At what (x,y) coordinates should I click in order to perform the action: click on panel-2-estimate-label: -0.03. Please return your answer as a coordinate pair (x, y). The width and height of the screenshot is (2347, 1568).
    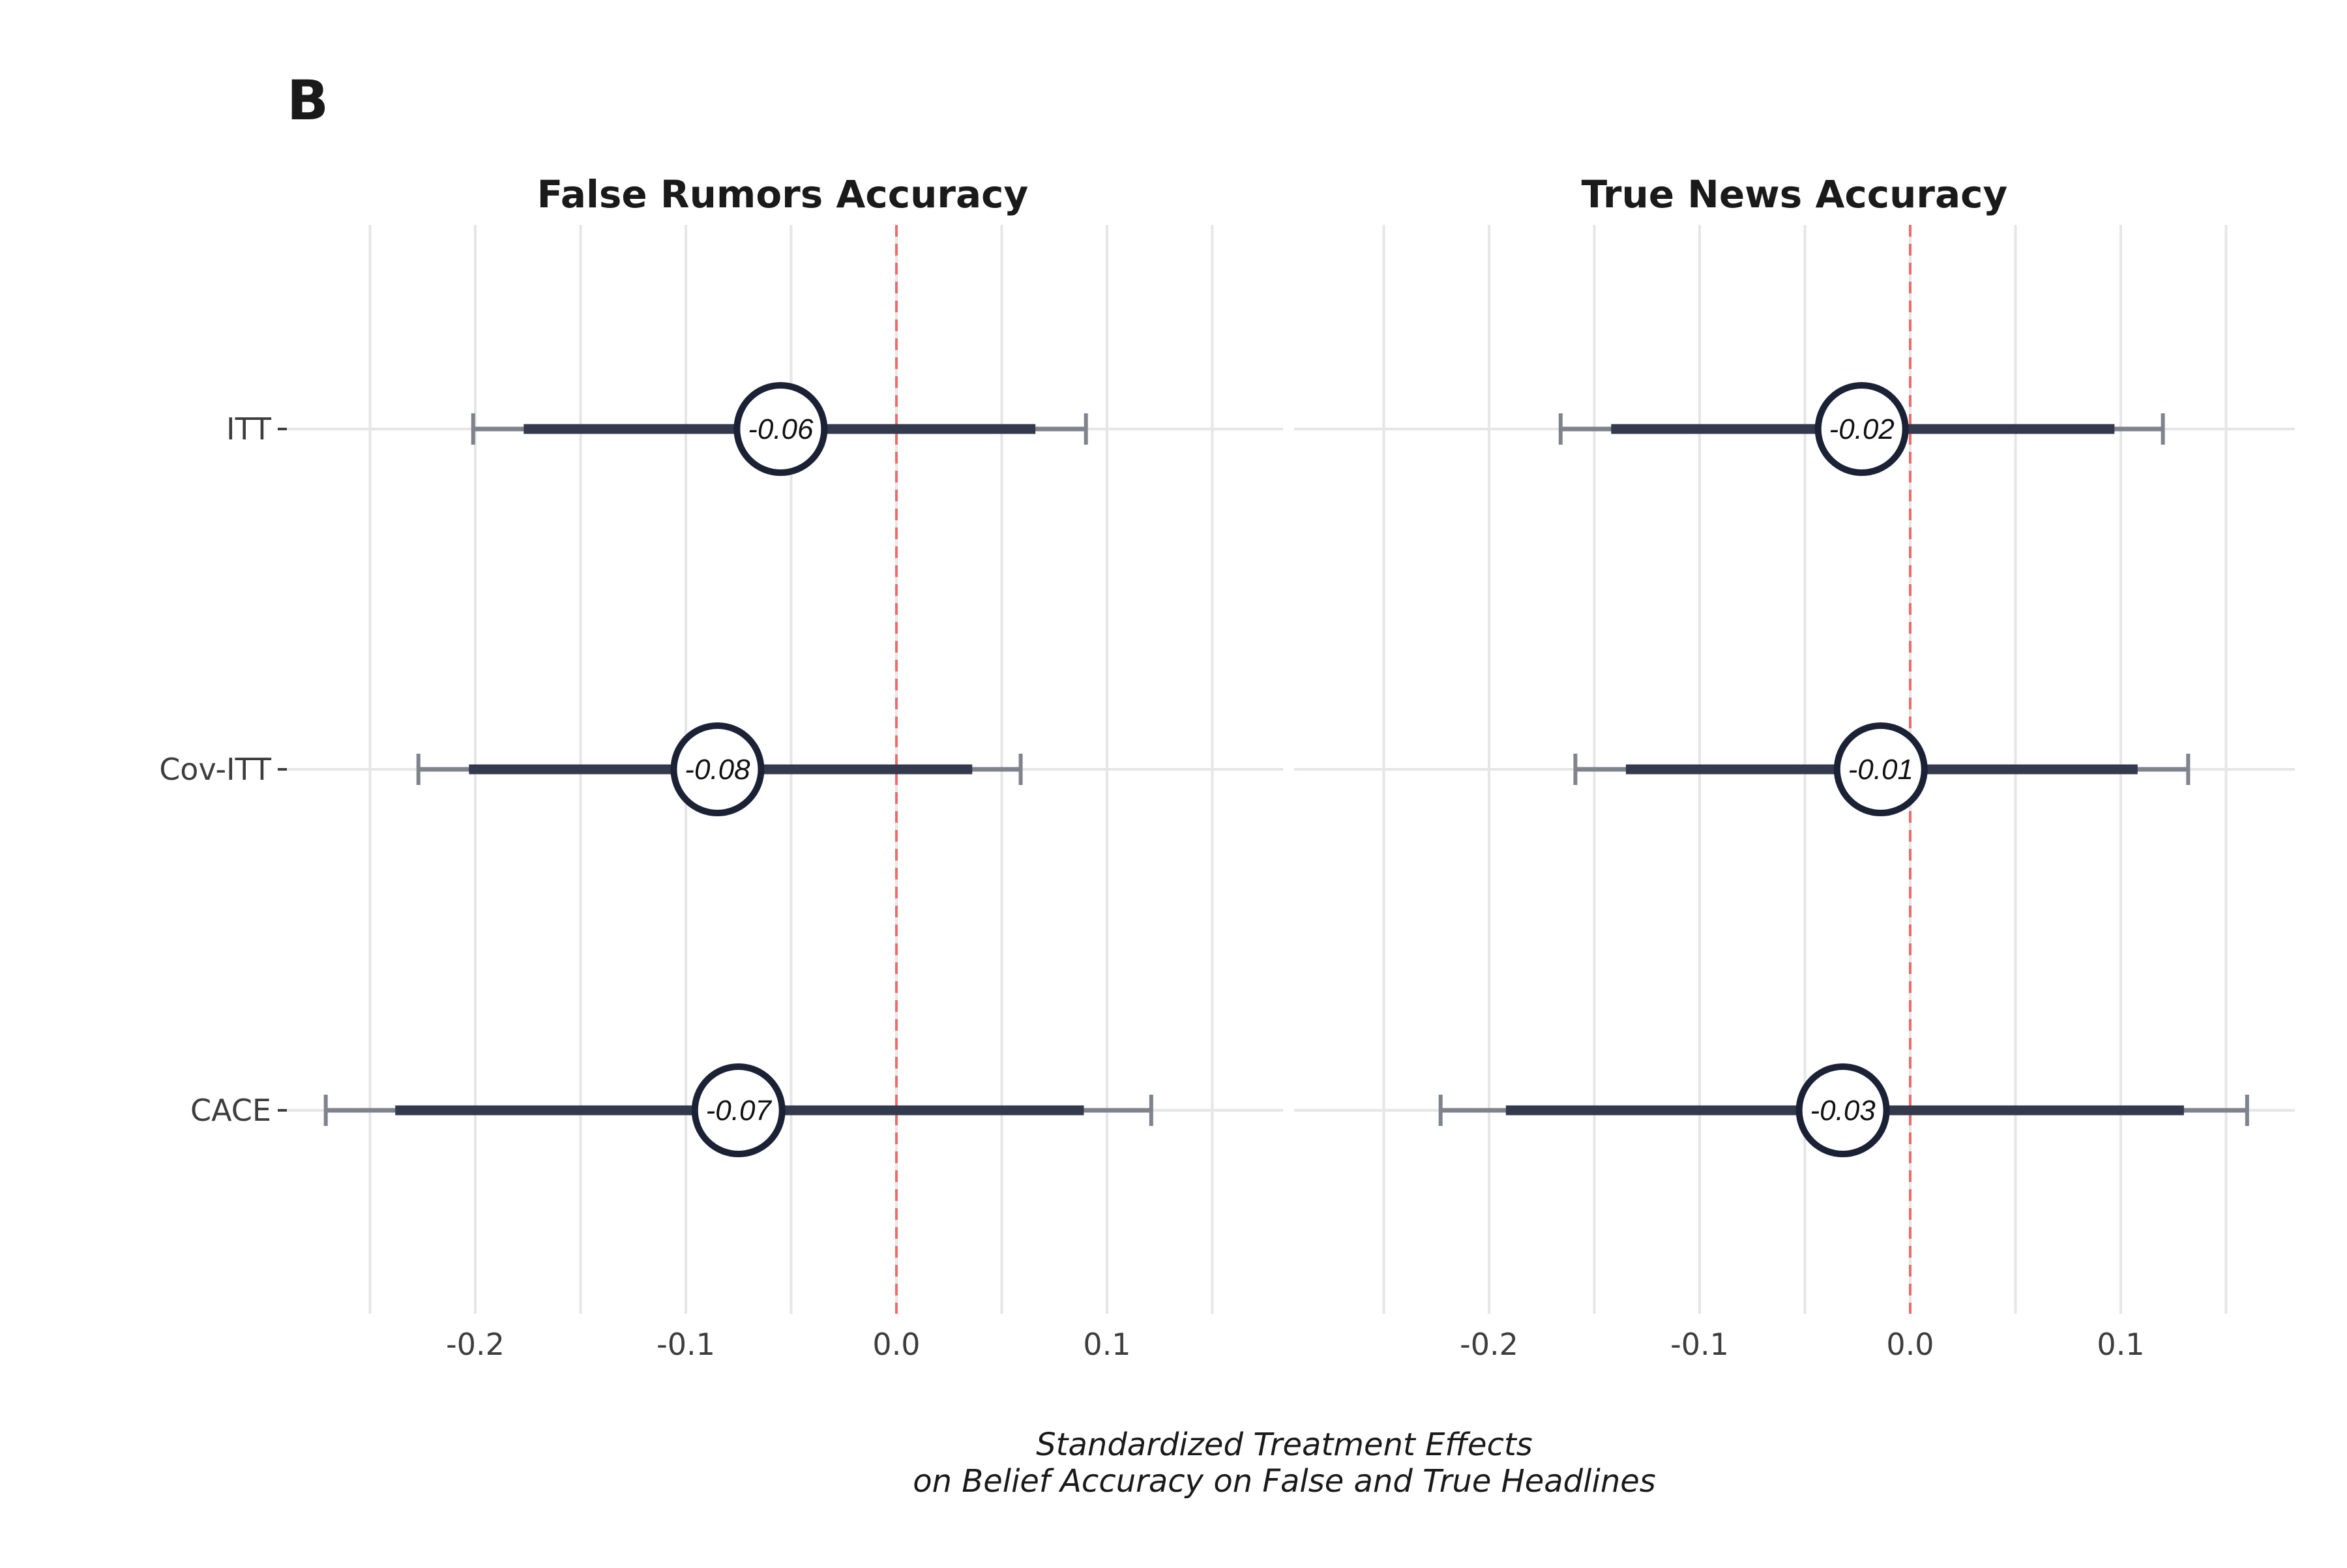
    Looking at the image, I should click on (1843, 1111).